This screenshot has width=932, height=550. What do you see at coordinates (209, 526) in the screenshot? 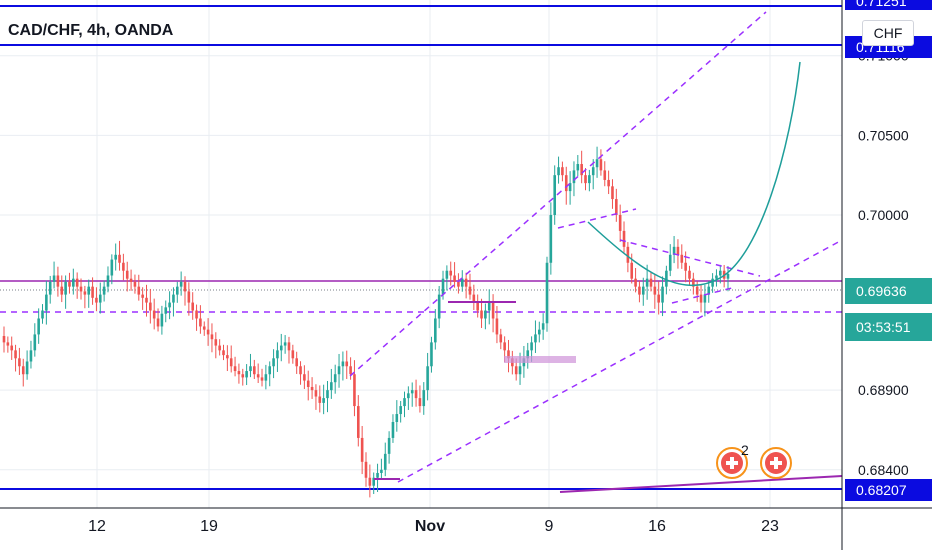
I see `x-tick-label: 19` at bounding box center [209, 526].